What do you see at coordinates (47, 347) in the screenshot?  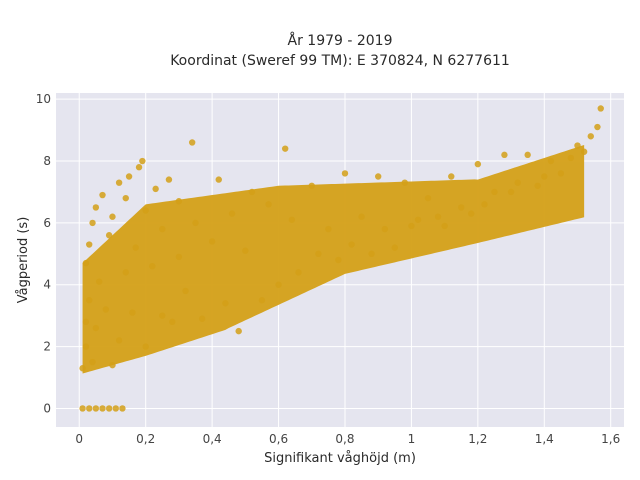 I see `y-tick-label: 2` at bounding box center [47, 347].